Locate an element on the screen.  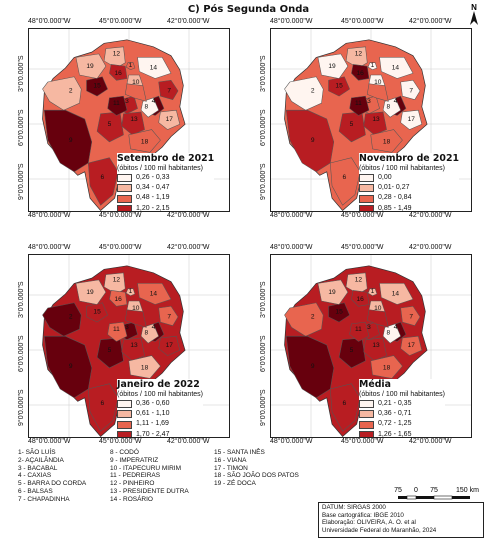
legend-class-label: 0,01- 0,27 is located at coordinates (394, 188).